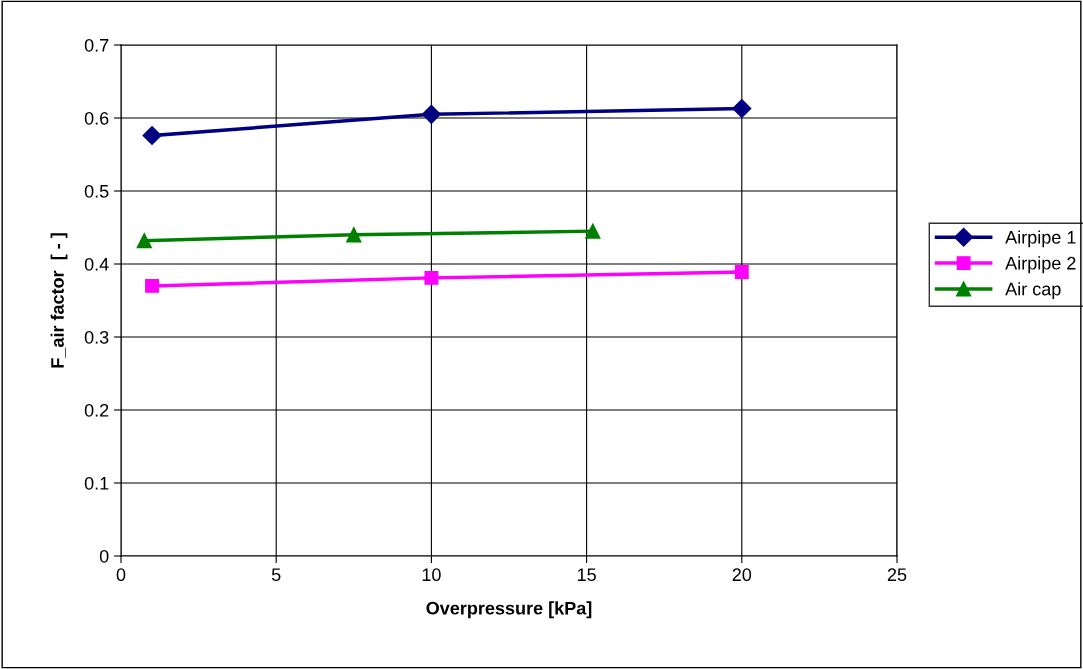 The image size is (1083, 669). I want to click on x-tick-label: 10, so click(431, 575).